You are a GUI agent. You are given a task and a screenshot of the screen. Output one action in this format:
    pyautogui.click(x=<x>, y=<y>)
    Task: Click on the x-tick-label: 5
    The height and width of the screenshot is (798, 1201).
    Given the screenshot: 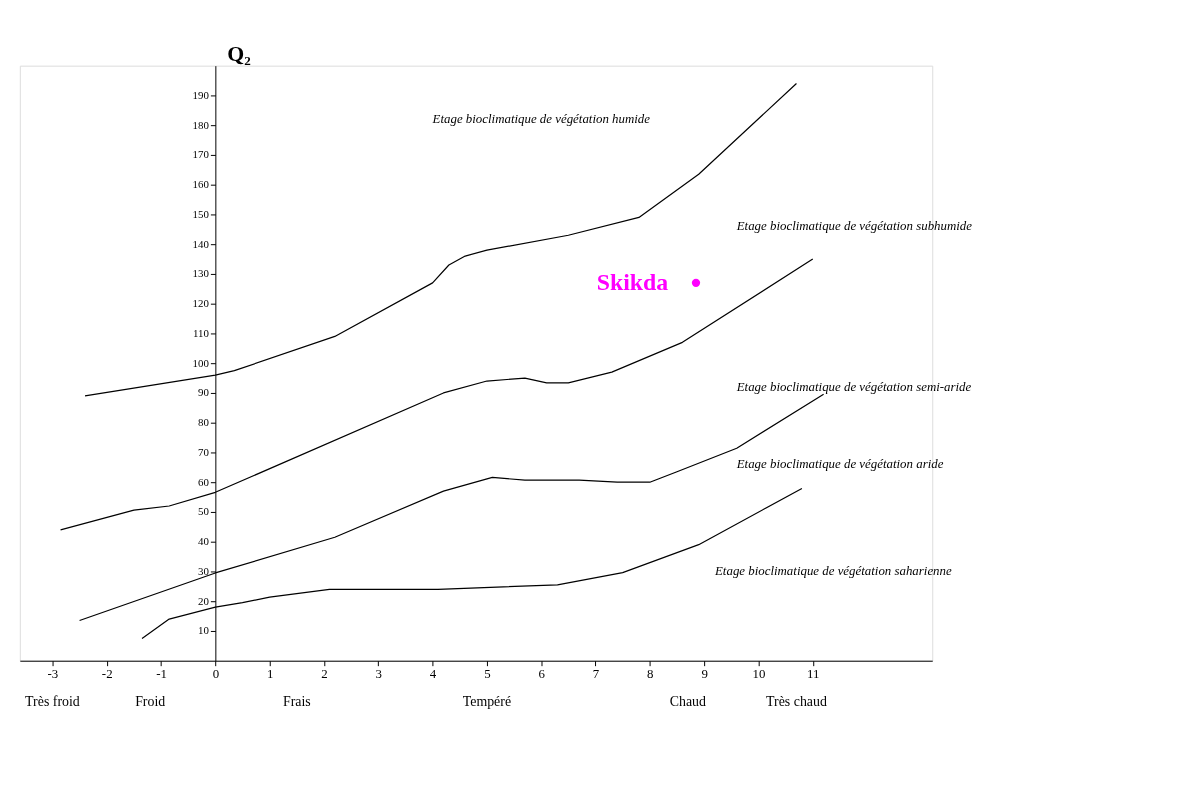 What is the action you would take?
    pyautogui.click(x=487, y=674)
    